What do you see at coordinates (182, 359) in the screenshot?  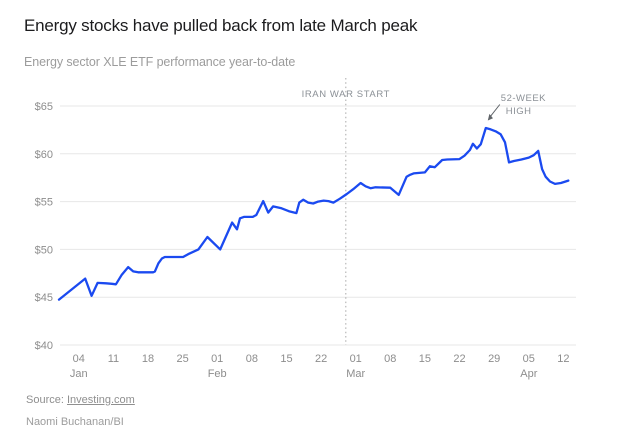 I see `svg-text: 25` at bounding box center [182, 359].